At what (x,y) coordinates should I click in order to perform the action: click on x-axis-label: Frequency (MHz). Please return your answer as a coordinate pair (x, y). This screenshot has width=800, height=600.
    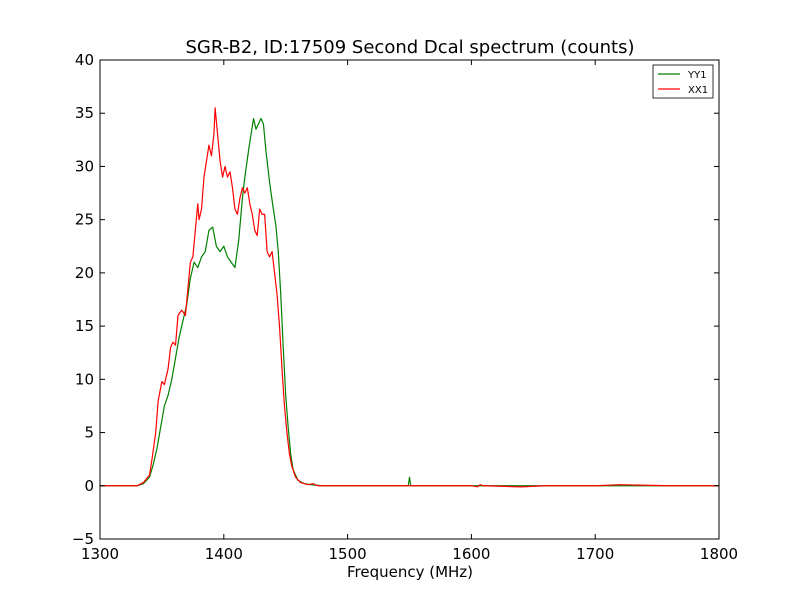
    Looking at the image, I should click on (410, 572).